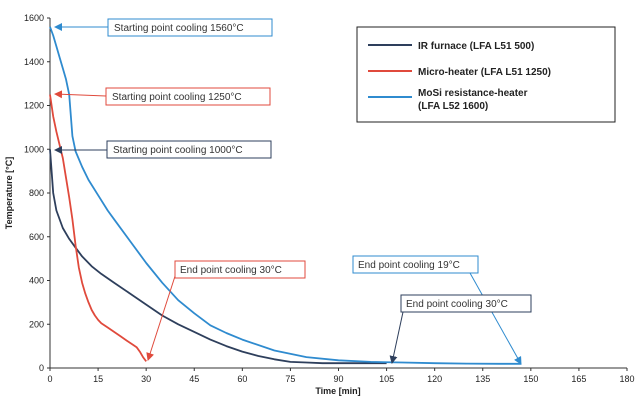 This screenshot has height=399, width=635. I want to click on micro-heater-series-line, so click(98, 228).